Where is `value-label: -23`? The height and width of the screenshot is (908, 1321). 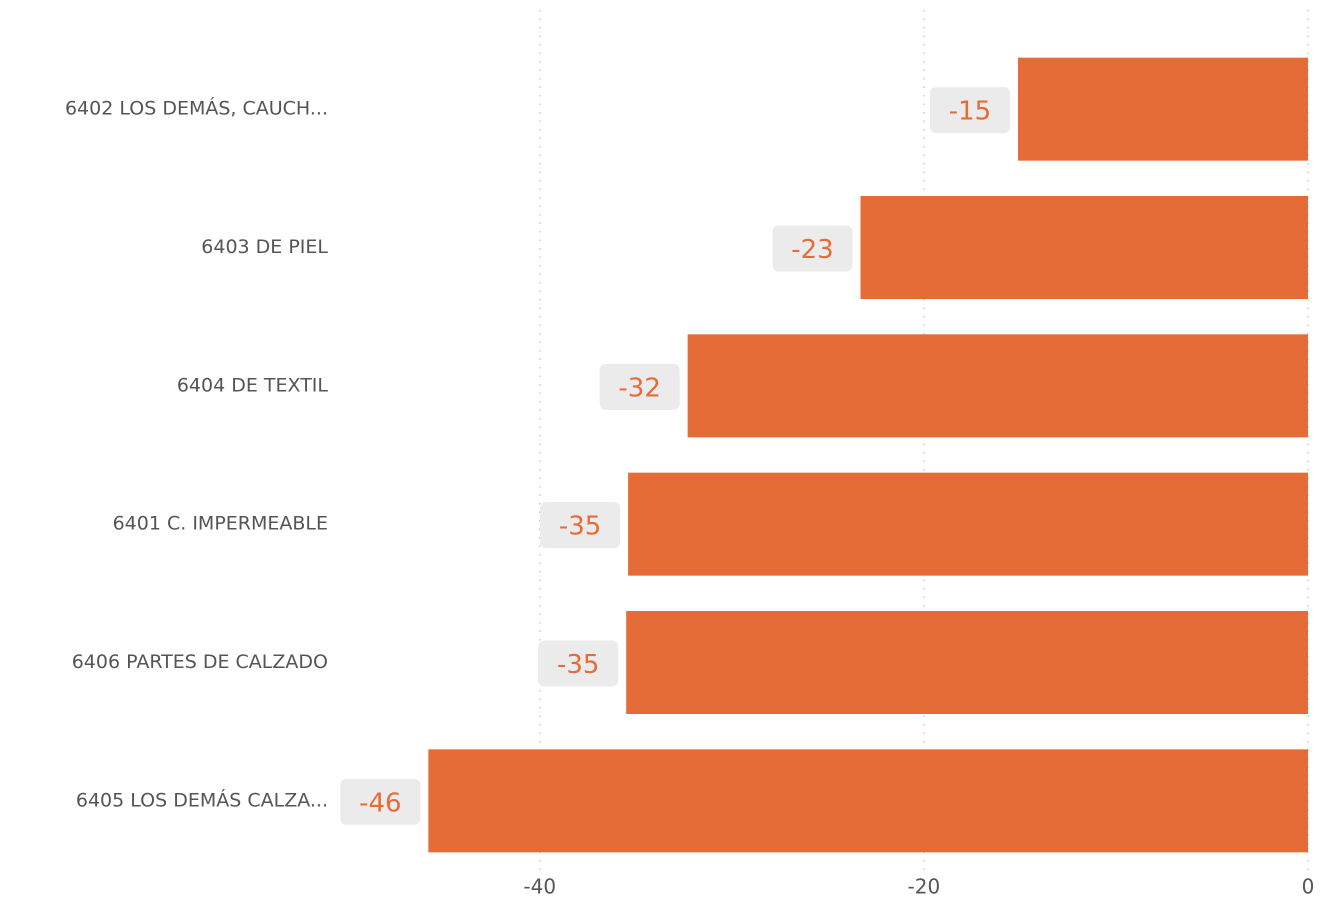 value-label: -23 is located at coordinates (812, 250).